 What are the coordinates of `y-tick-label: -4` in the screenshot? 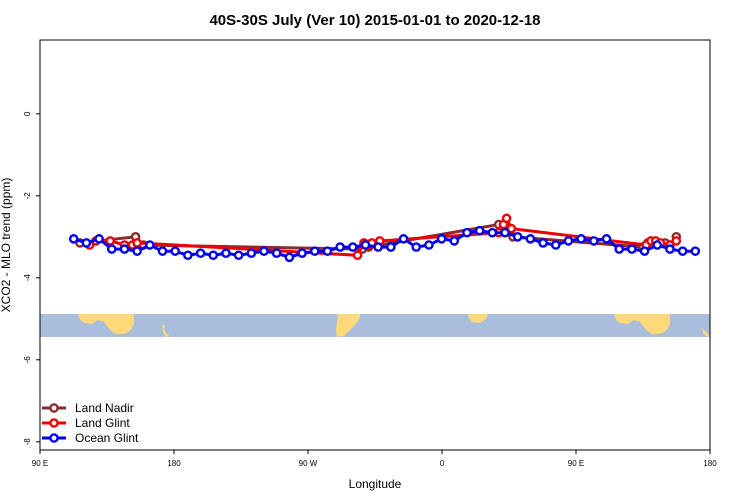 It's located at (27, 278).